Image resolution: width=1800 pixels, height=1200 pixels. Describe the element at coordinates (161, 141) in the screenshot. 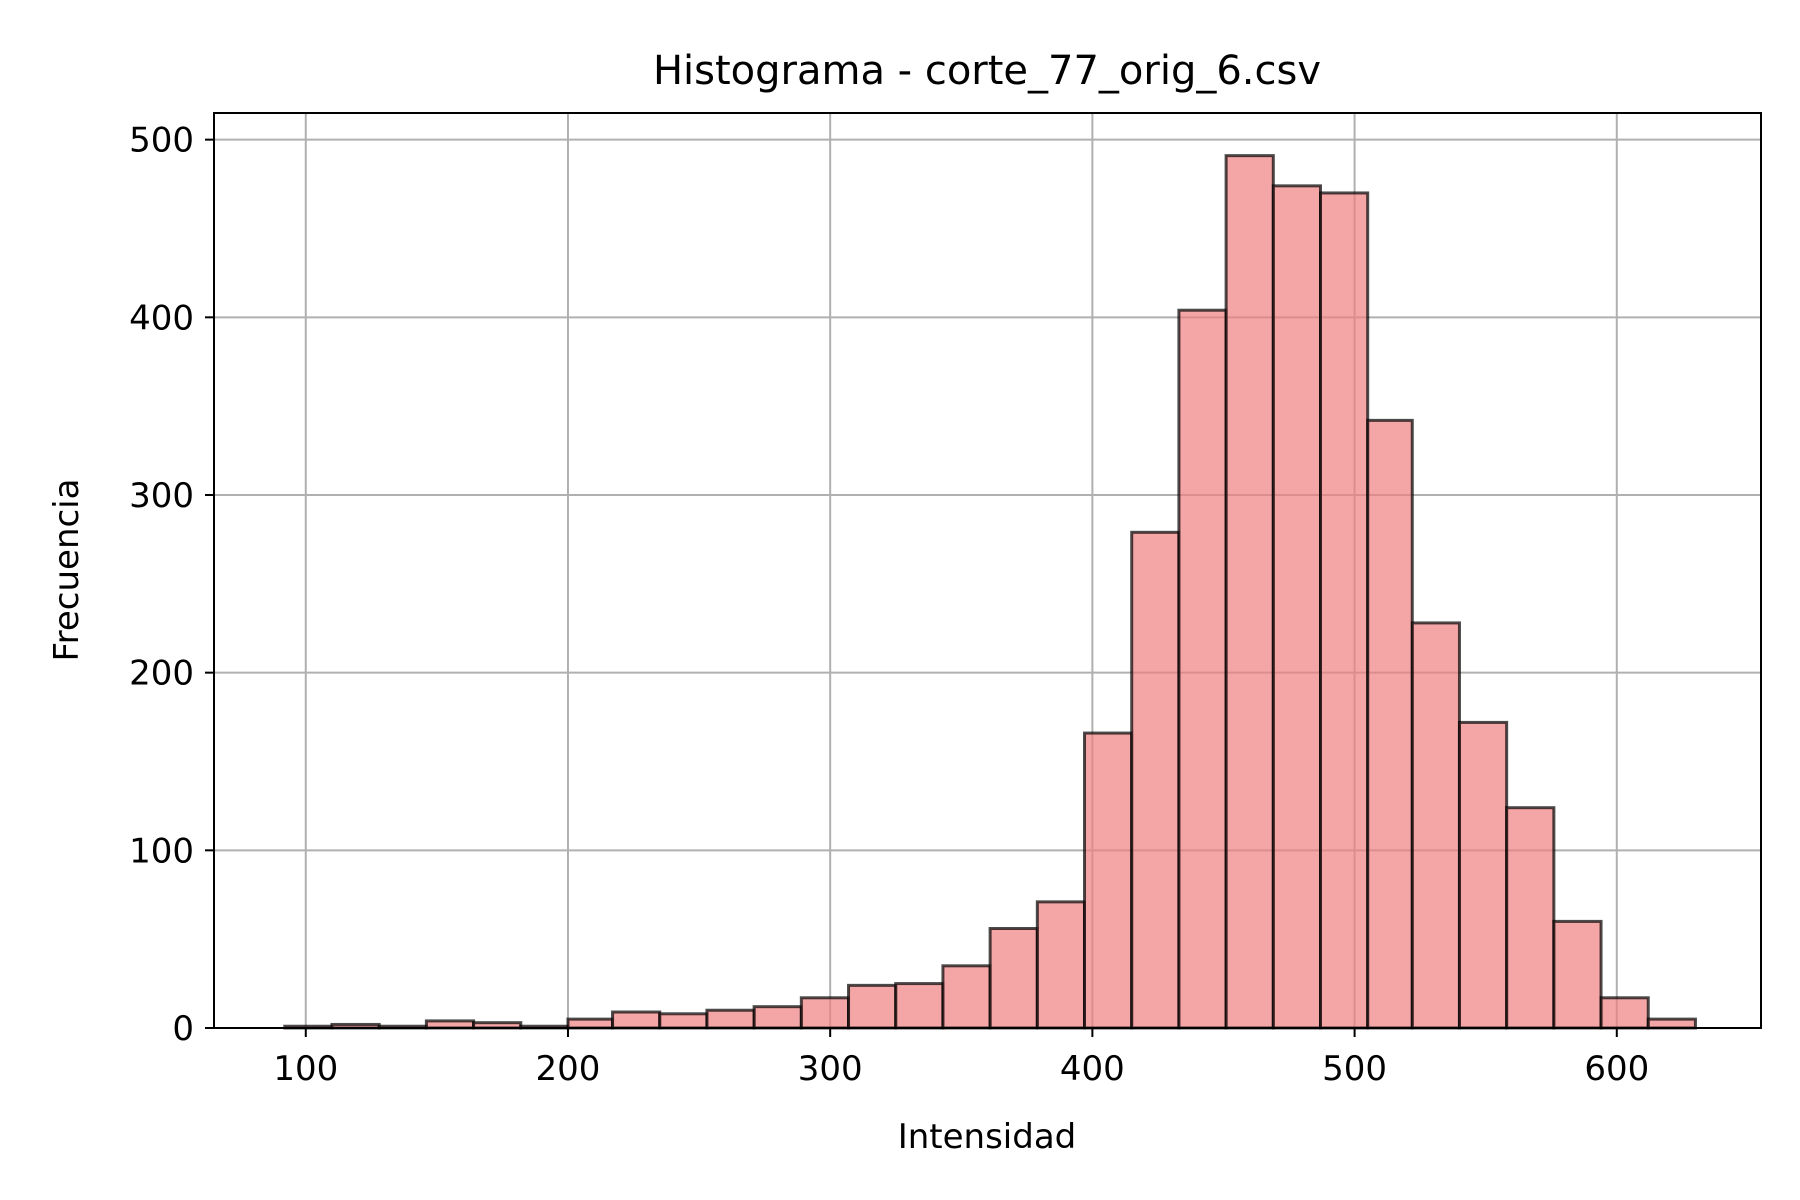

I see `y-tick-label: 500` at that location.